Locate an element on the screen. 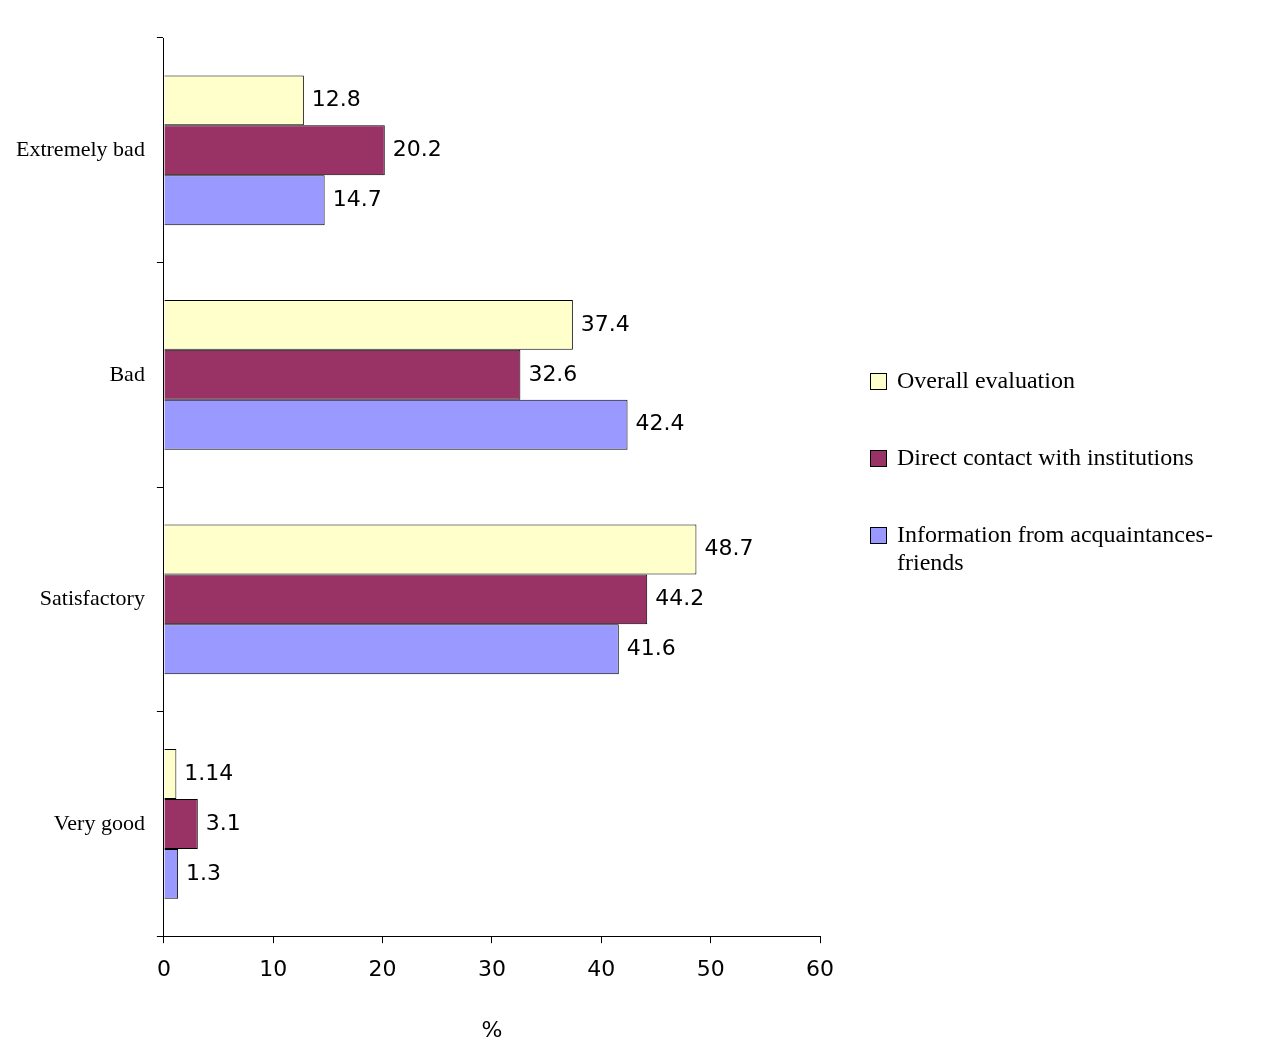 Image resolution: width=1279 pixels, height=1052 pixels. legend-label: Direct contact with institutions is located at coordinates (1045, 457).